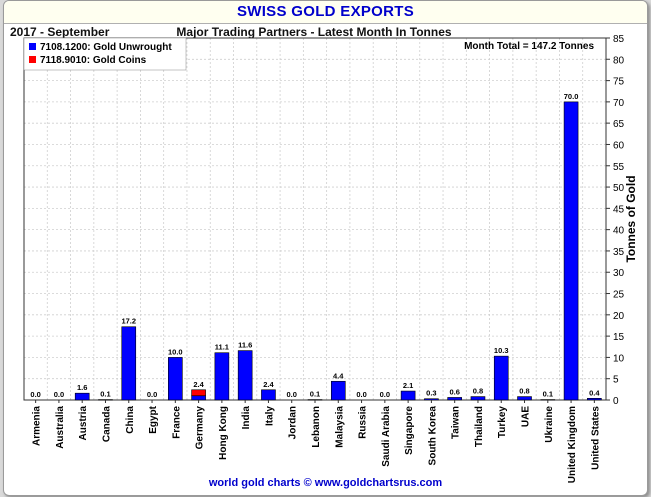 The height and width of the screenshot is (497, 651). Describe the element at coordinates (616, 401) in the screenshot. I see `y-tick-label: 0` at that location.